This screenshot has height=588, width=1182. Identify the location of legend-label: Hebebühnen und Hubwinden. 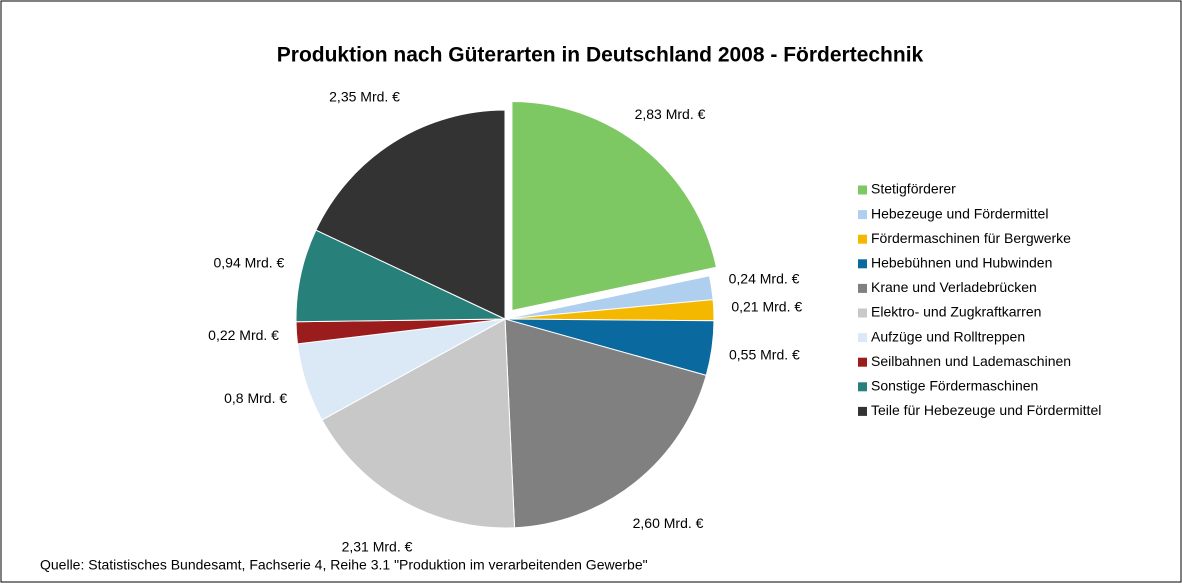
(961, 263).